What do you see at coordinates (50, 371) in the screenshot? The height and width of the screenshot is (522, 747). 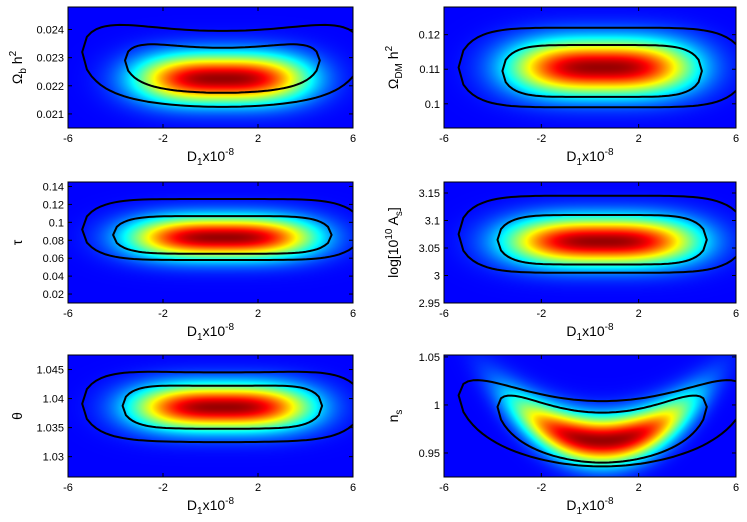 I see `y-tick-label: 1.045` at bounding box center [50, 371].